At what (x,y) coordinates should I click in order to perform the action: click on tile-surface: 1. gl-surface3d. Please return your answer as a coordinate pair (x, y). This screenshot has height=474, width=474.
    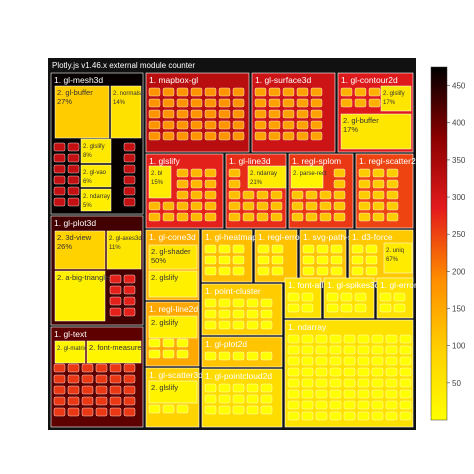
    Looking at the image, I should click on (293, 112).